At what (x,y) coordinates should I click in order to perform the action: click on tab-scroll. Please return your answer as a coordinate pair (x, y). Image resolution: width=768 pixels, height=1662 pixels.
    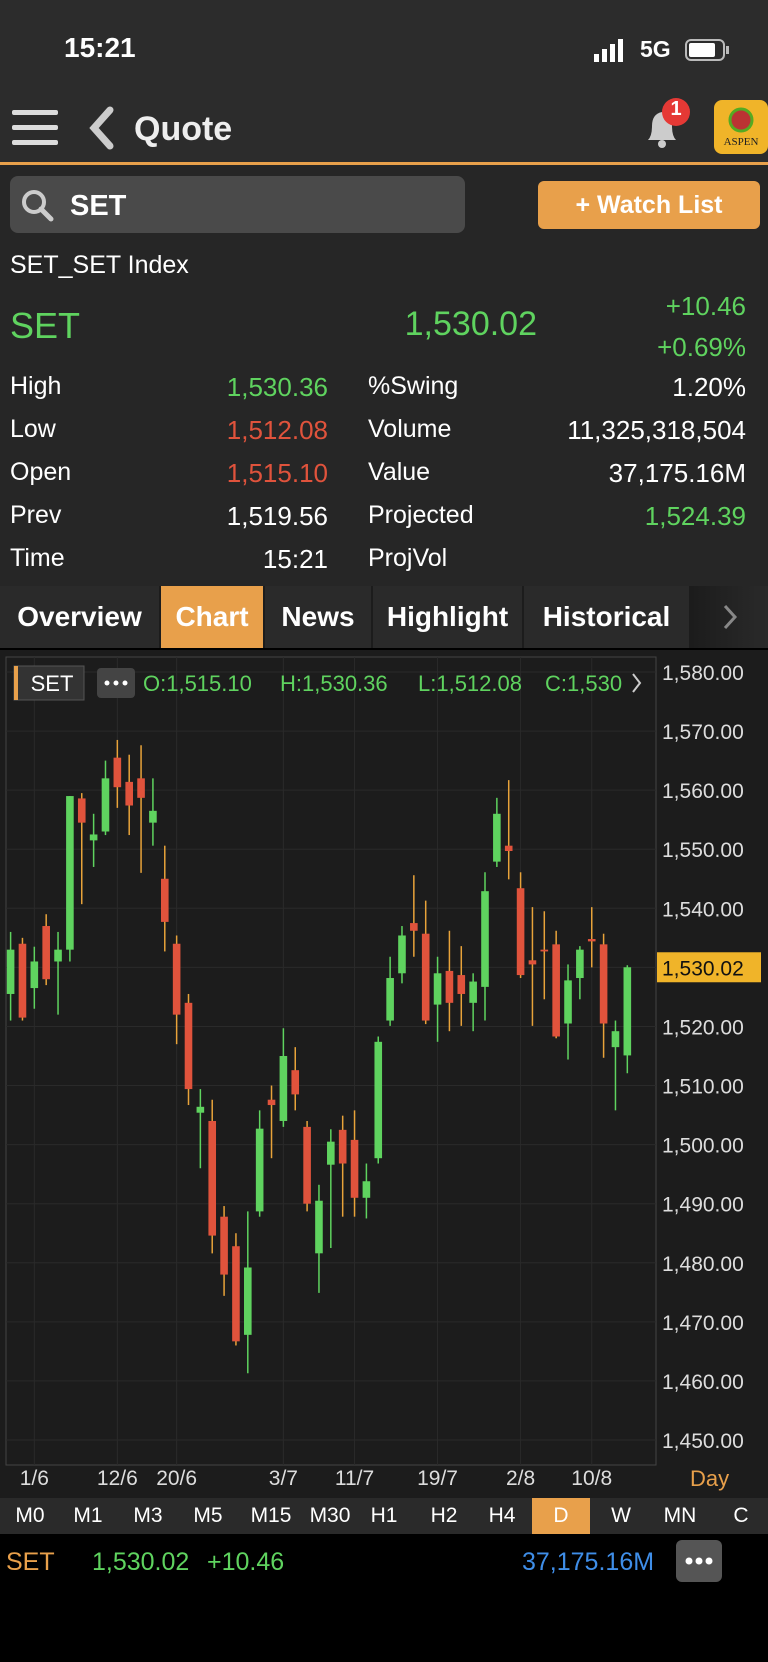
    Looking at the image, I should click on (729, 617).